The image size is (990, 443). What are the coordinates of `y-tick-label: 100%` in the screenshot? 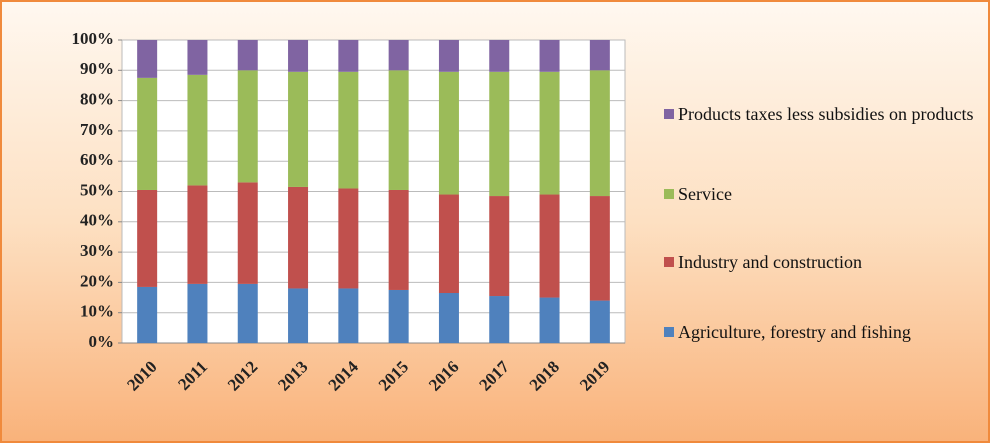 It's located at (93, 38).